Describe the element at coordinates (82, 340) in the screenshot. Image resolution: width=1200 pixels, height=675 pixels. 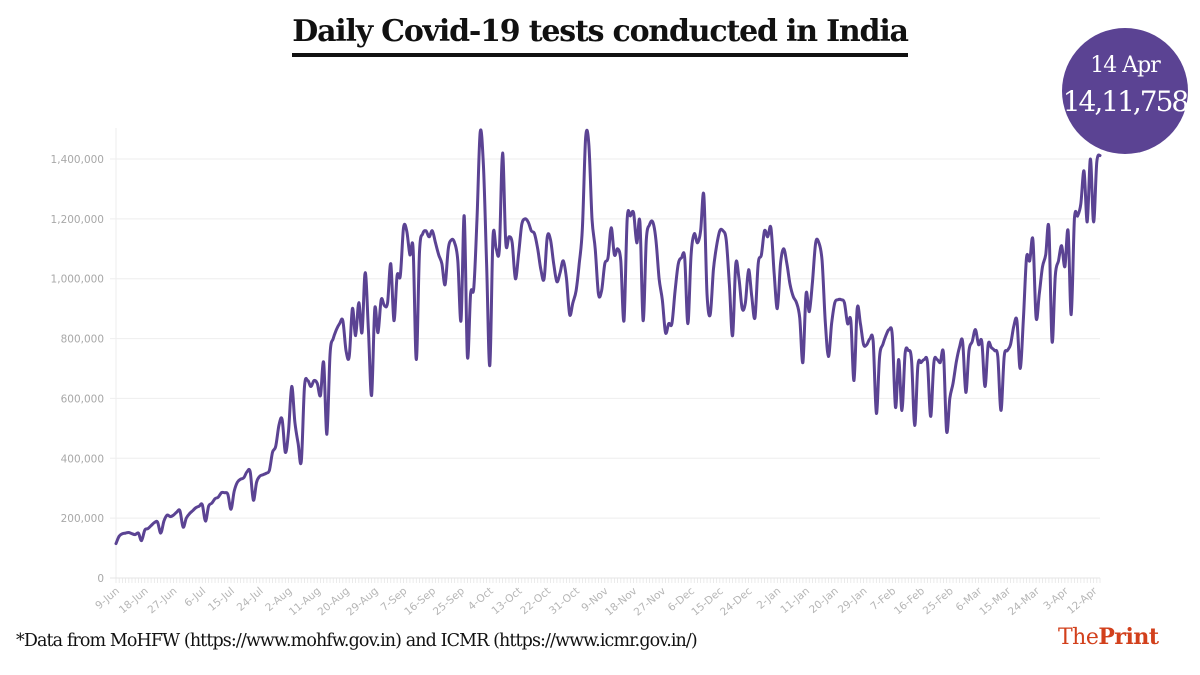
I see `y-tick-label: 800,000` at that location.